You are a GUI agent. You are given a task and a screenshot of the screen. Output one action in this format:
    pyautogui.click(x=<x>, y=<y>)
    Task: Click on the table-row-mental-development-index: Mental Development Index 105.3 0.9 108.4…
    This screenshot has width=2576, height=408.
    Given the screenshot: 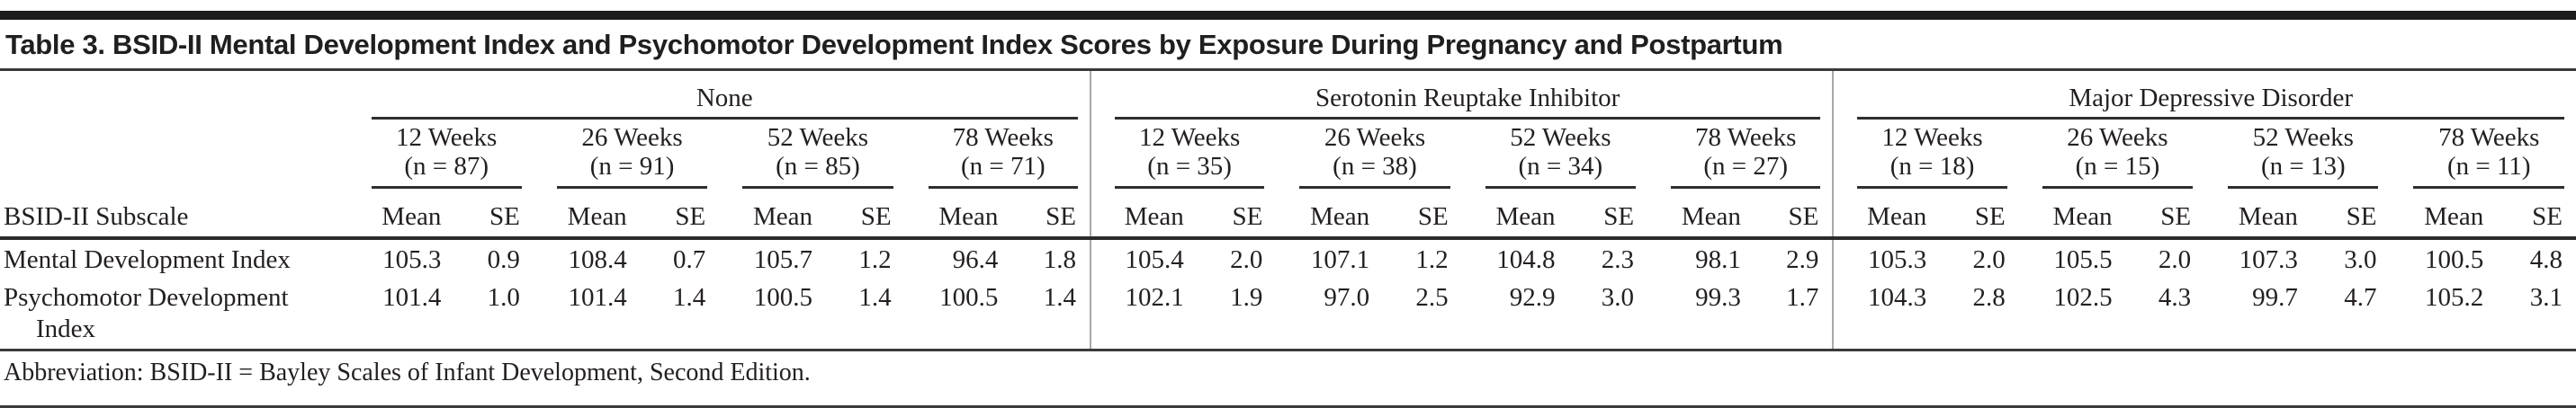 What is the action you would take?
    pyautogui.click(x=1288, y=260)
    